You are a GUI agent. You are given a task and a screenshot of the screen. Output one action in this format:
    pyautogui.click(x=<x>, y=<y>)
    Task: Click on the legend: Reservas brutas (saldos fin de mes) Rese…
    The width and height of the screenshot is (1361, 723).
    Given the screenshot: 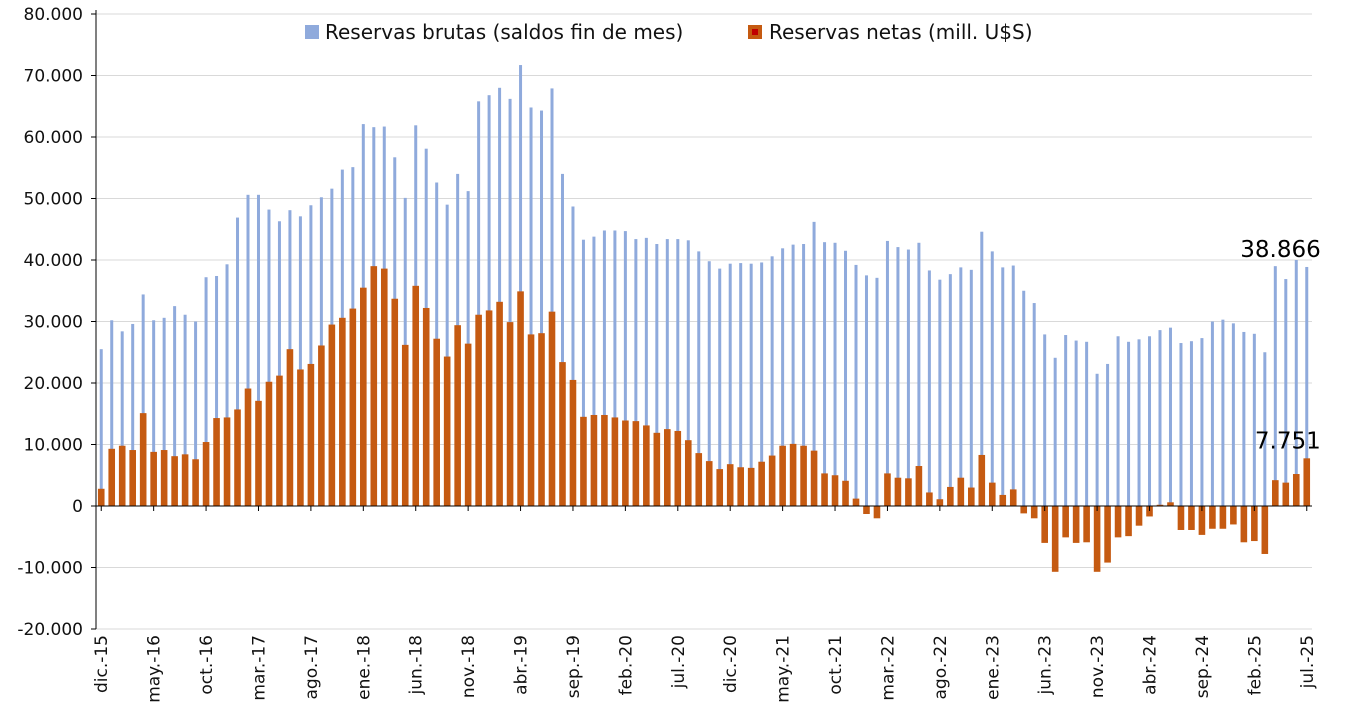 What is the action you would take?
    pyautogui.click(x=669, y=32)
    